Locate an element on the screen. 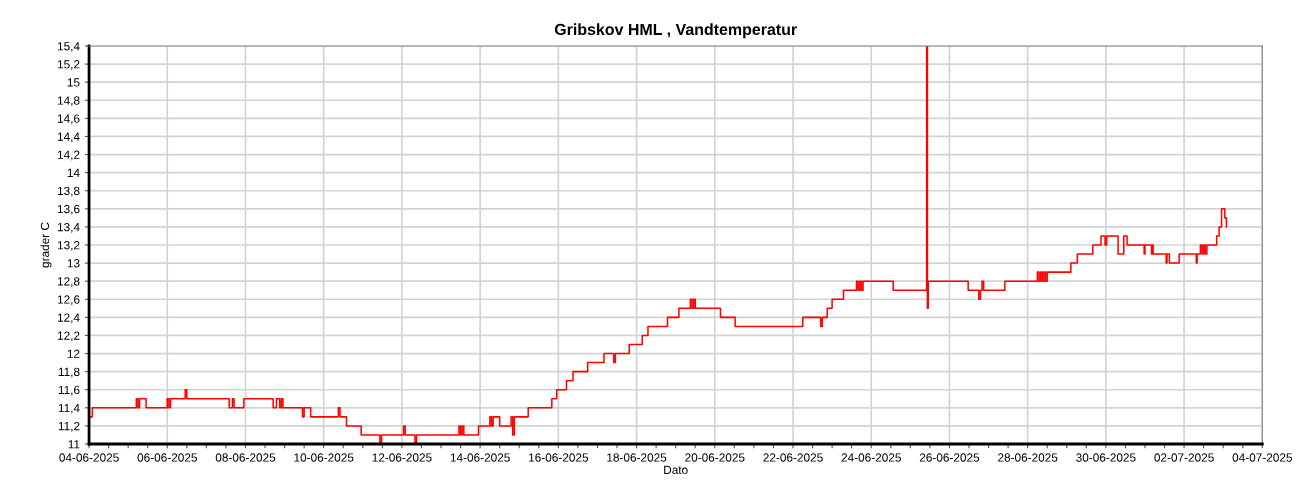  x-tick-label: 04-07-2025 is located at coordinates (1262, 457).